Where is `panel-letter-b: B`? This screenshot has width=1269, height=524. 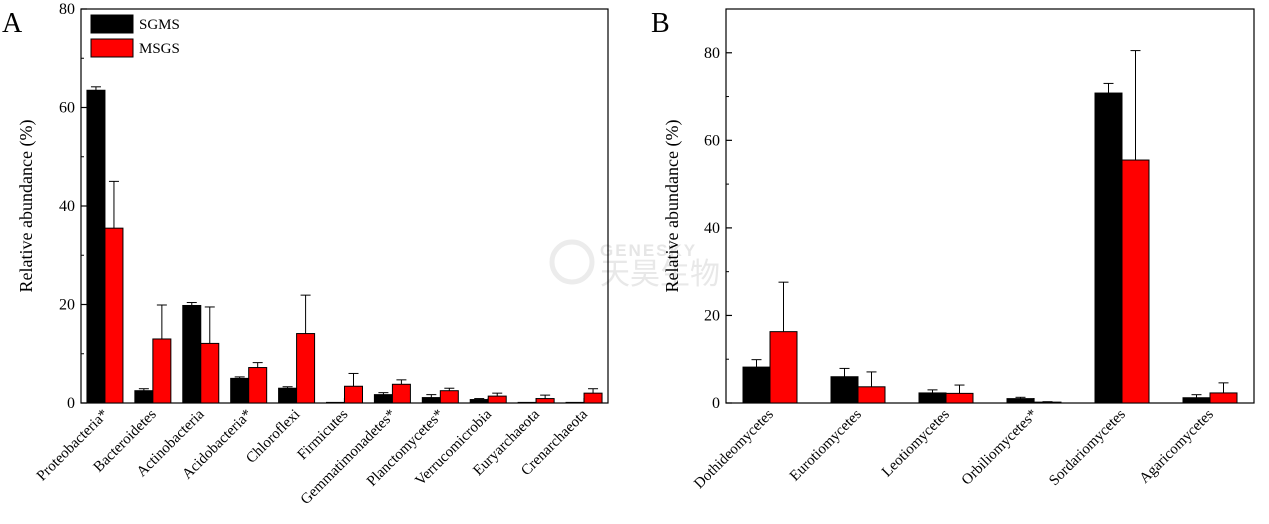 panel-letter-b: B is located at coordinates (660, 23).